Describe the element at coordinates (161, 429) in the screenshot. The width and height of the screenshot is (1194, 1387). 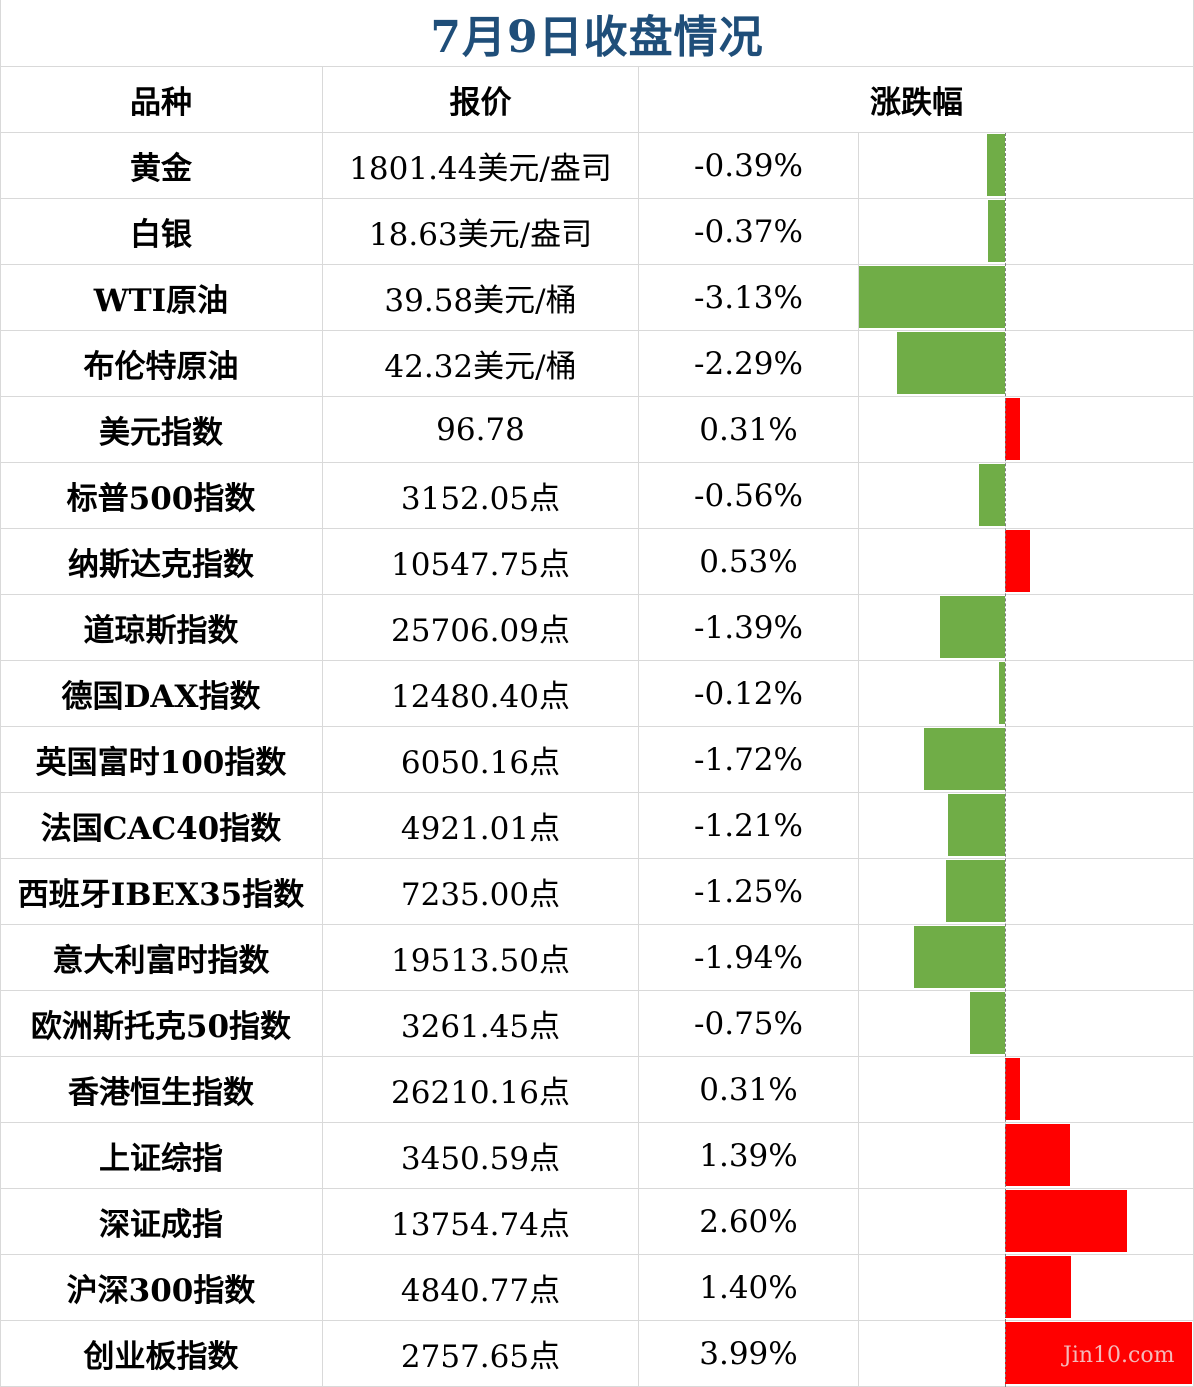
I see `instrument-name: 美元指数` at that location.